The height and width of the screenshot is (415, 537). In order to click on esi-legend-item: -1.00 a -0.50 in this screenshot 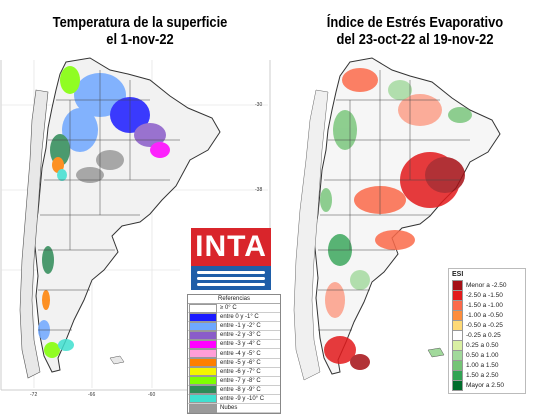, I will do `click(487, 315)`.